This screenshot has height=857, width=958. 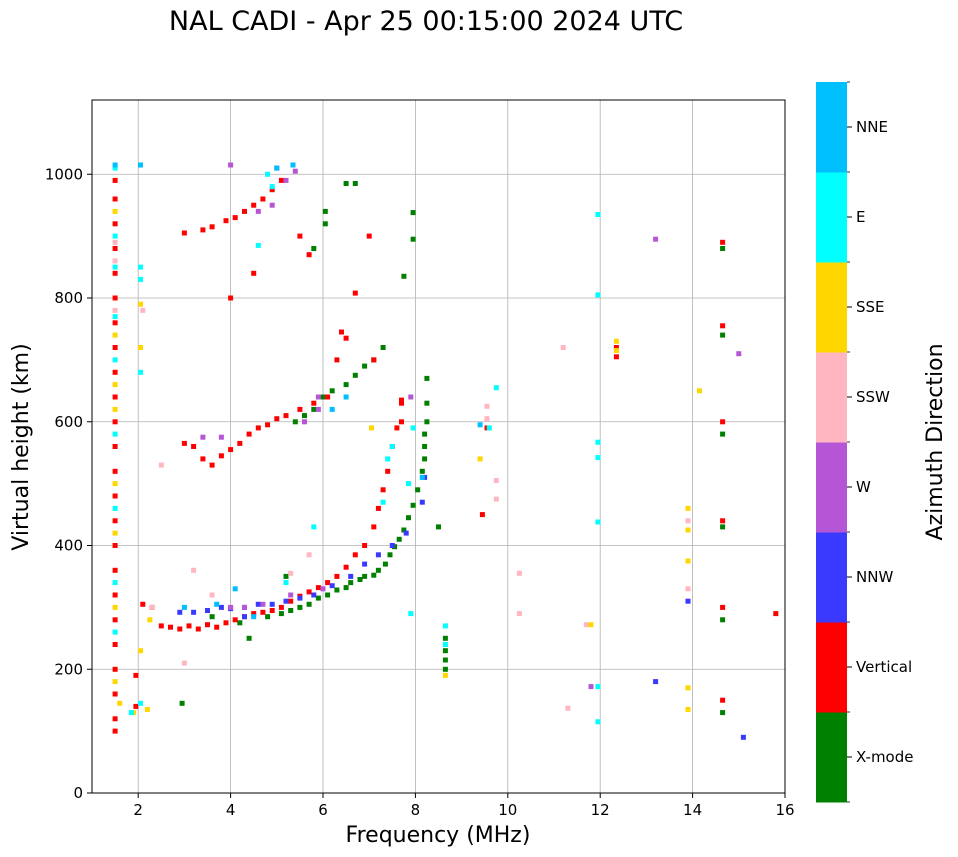 I want to click on y-tick-label: 400, so click(x=68, y=546).